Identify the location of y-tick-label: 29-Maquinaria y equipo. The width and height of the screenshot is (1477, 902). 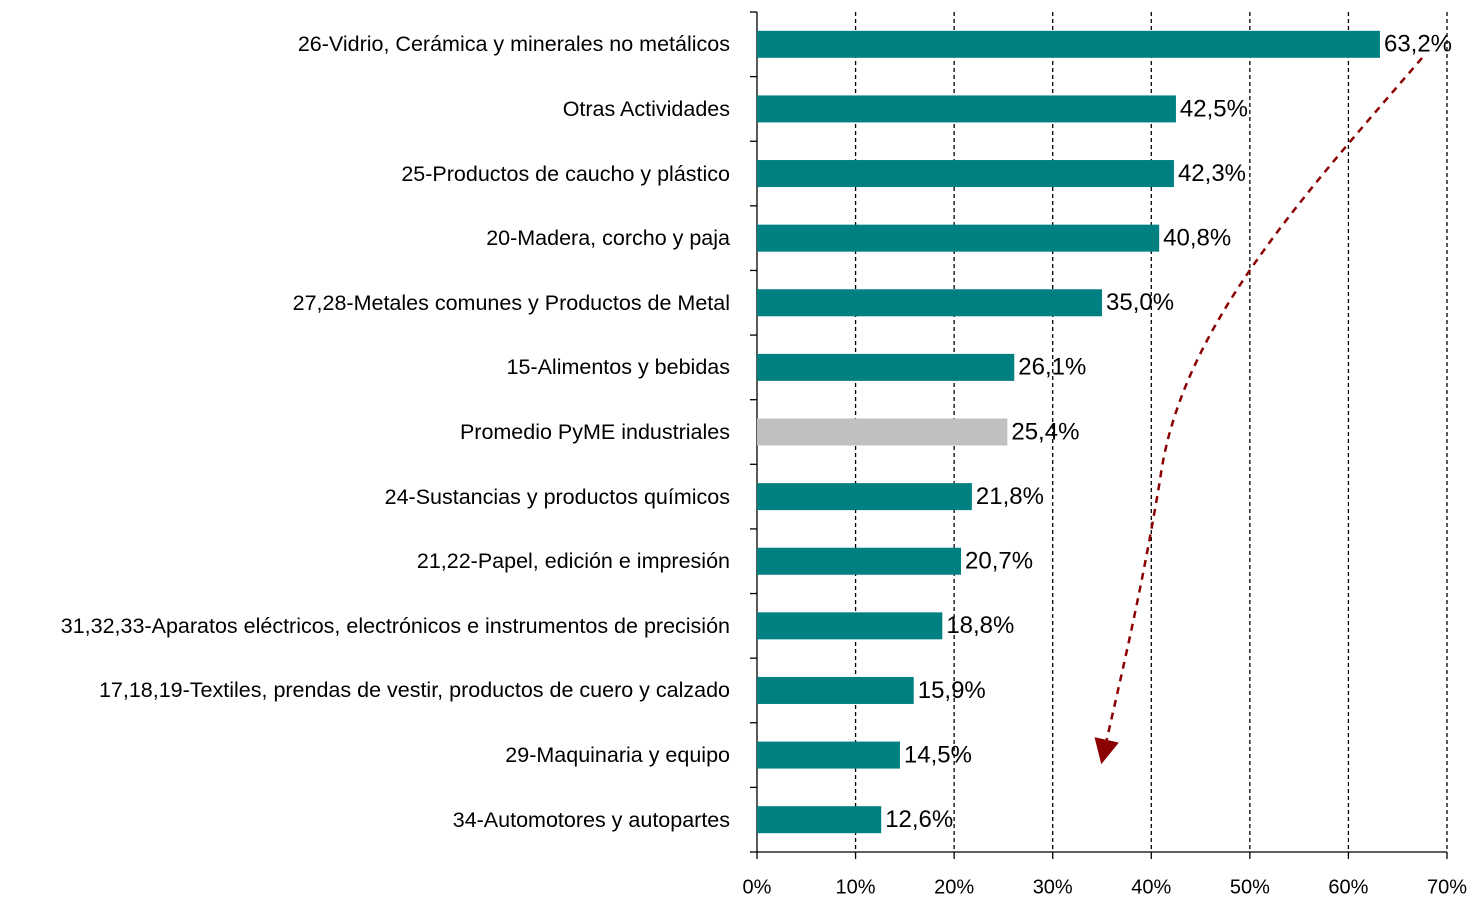
(617, 755).